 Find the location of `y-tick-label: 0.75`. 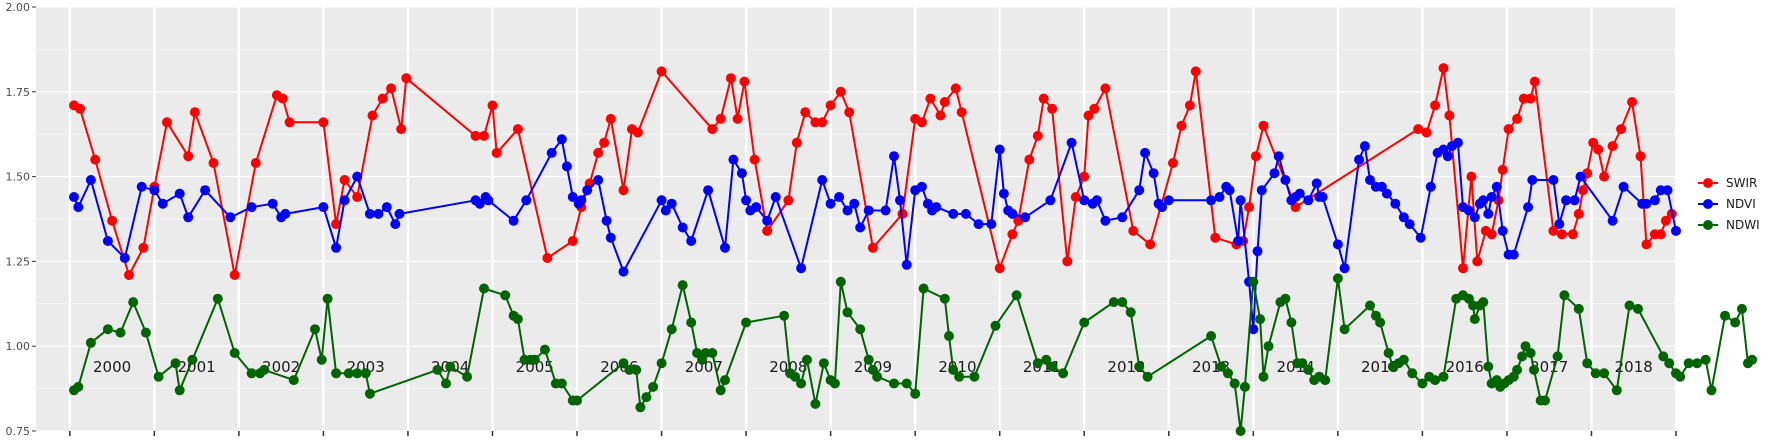

y-tick-label: 0.75 is located at coordinates (18, 431).